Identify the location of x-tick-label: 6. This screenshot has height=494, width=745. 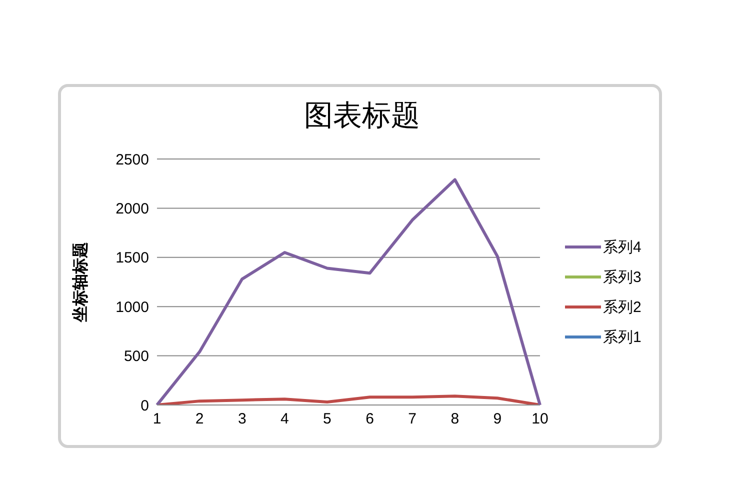
(370, 419).